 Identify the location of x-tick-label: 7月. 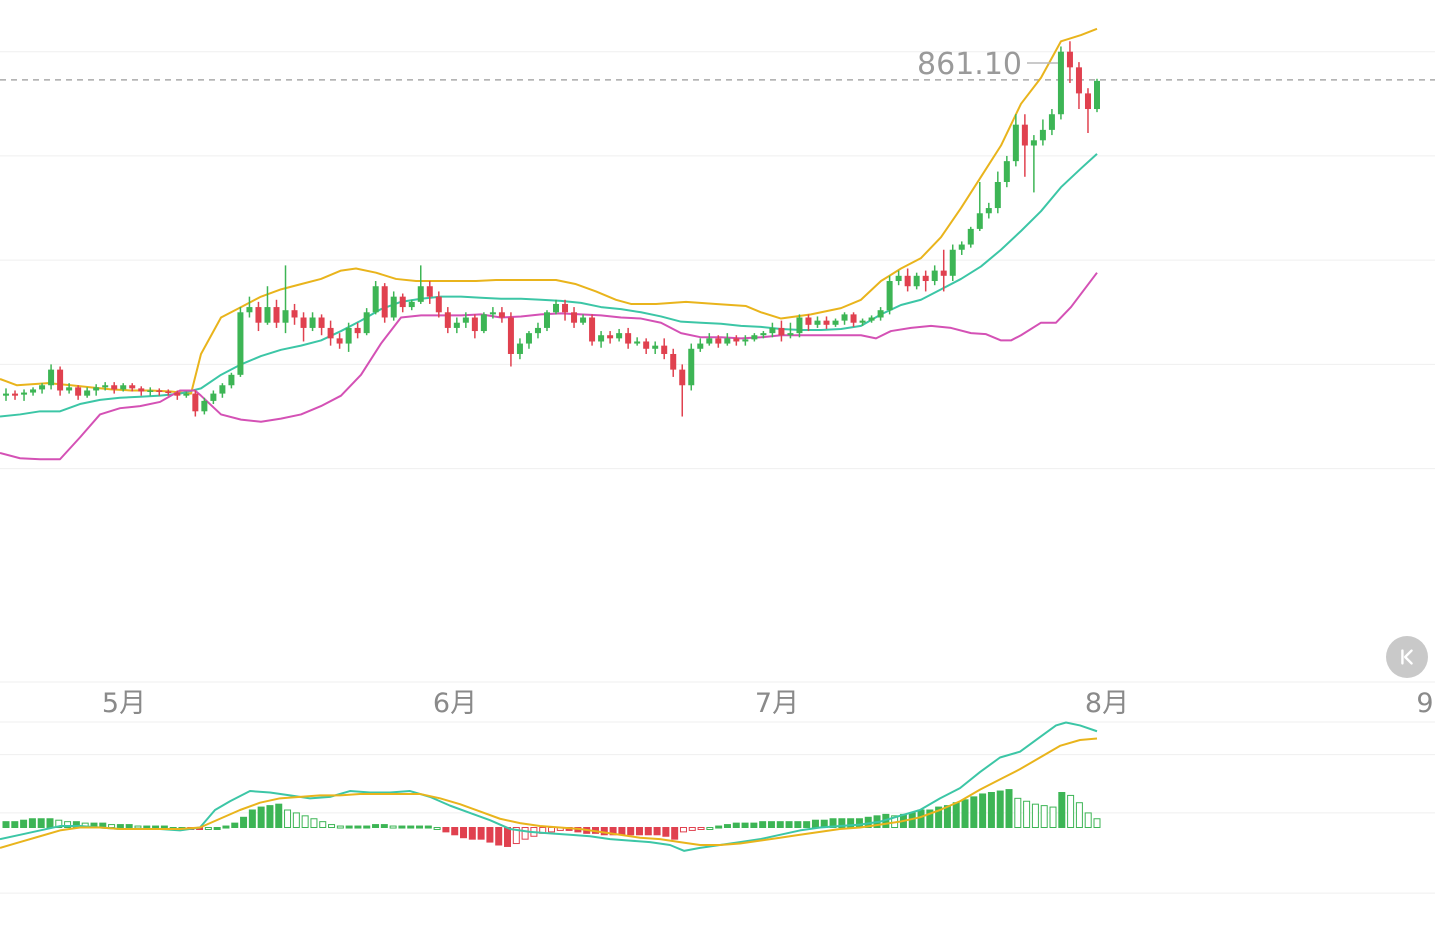
(777, 703).